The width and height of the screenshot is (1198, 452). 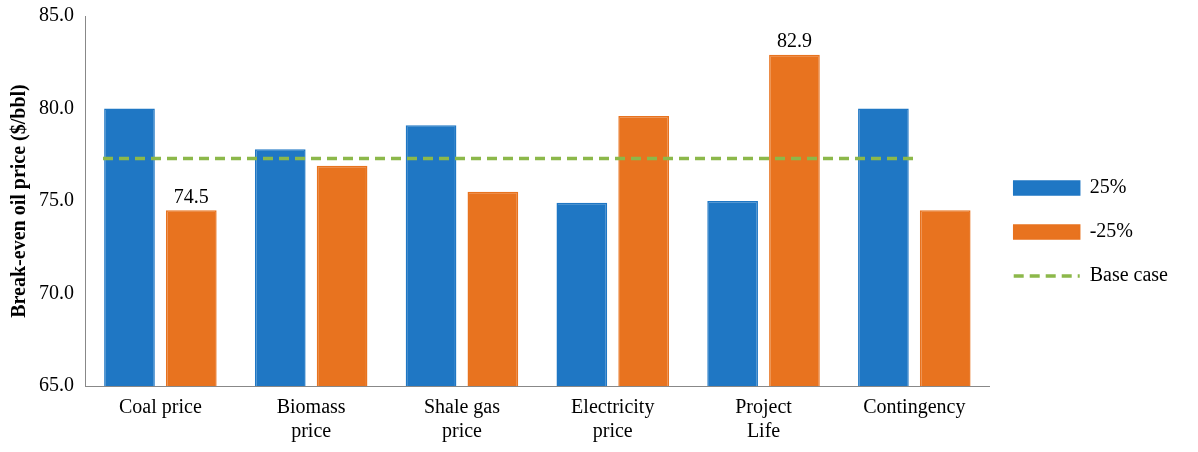 What do you see at coordinates (914, 407) in the screenshot?
I see `x-tick-label: Contingency` at bounding box center [914, 407].